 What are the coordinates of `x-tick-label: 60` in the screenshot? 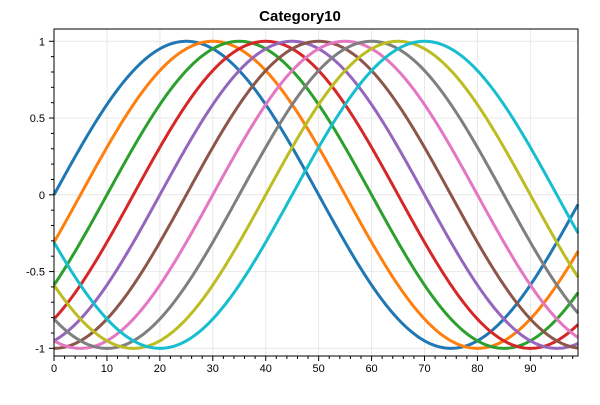 It's located at (371, 369).